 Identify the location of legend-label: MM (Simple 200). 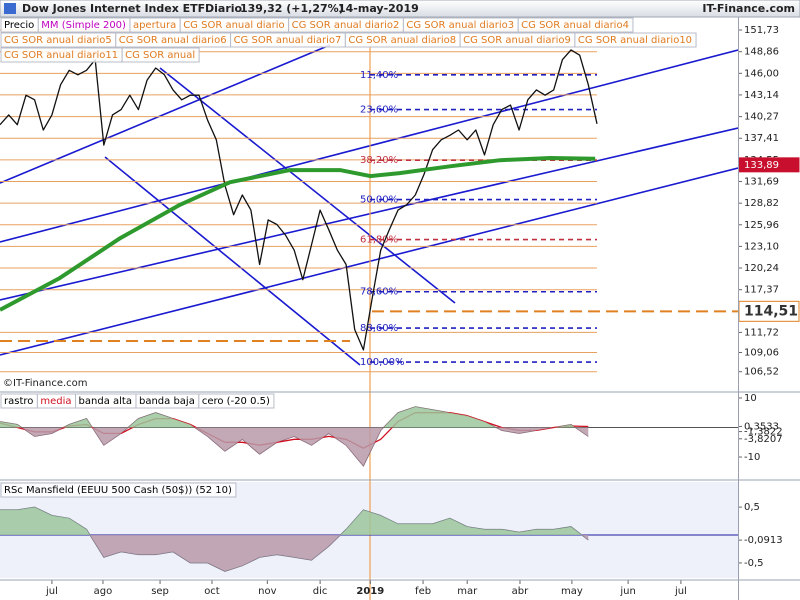
(83, 25).